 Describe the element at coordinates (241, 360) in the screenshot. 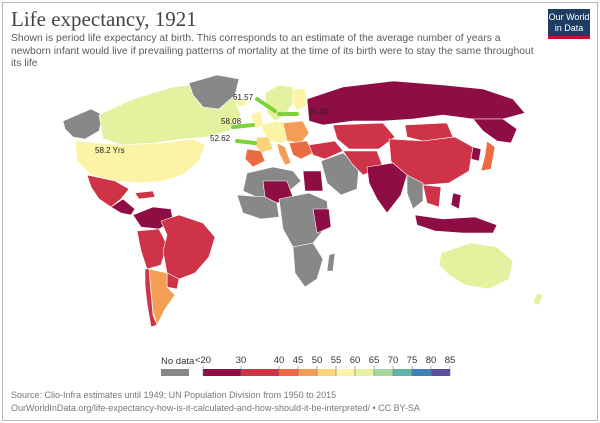

I see `legend-tick-label: 30` at that location.